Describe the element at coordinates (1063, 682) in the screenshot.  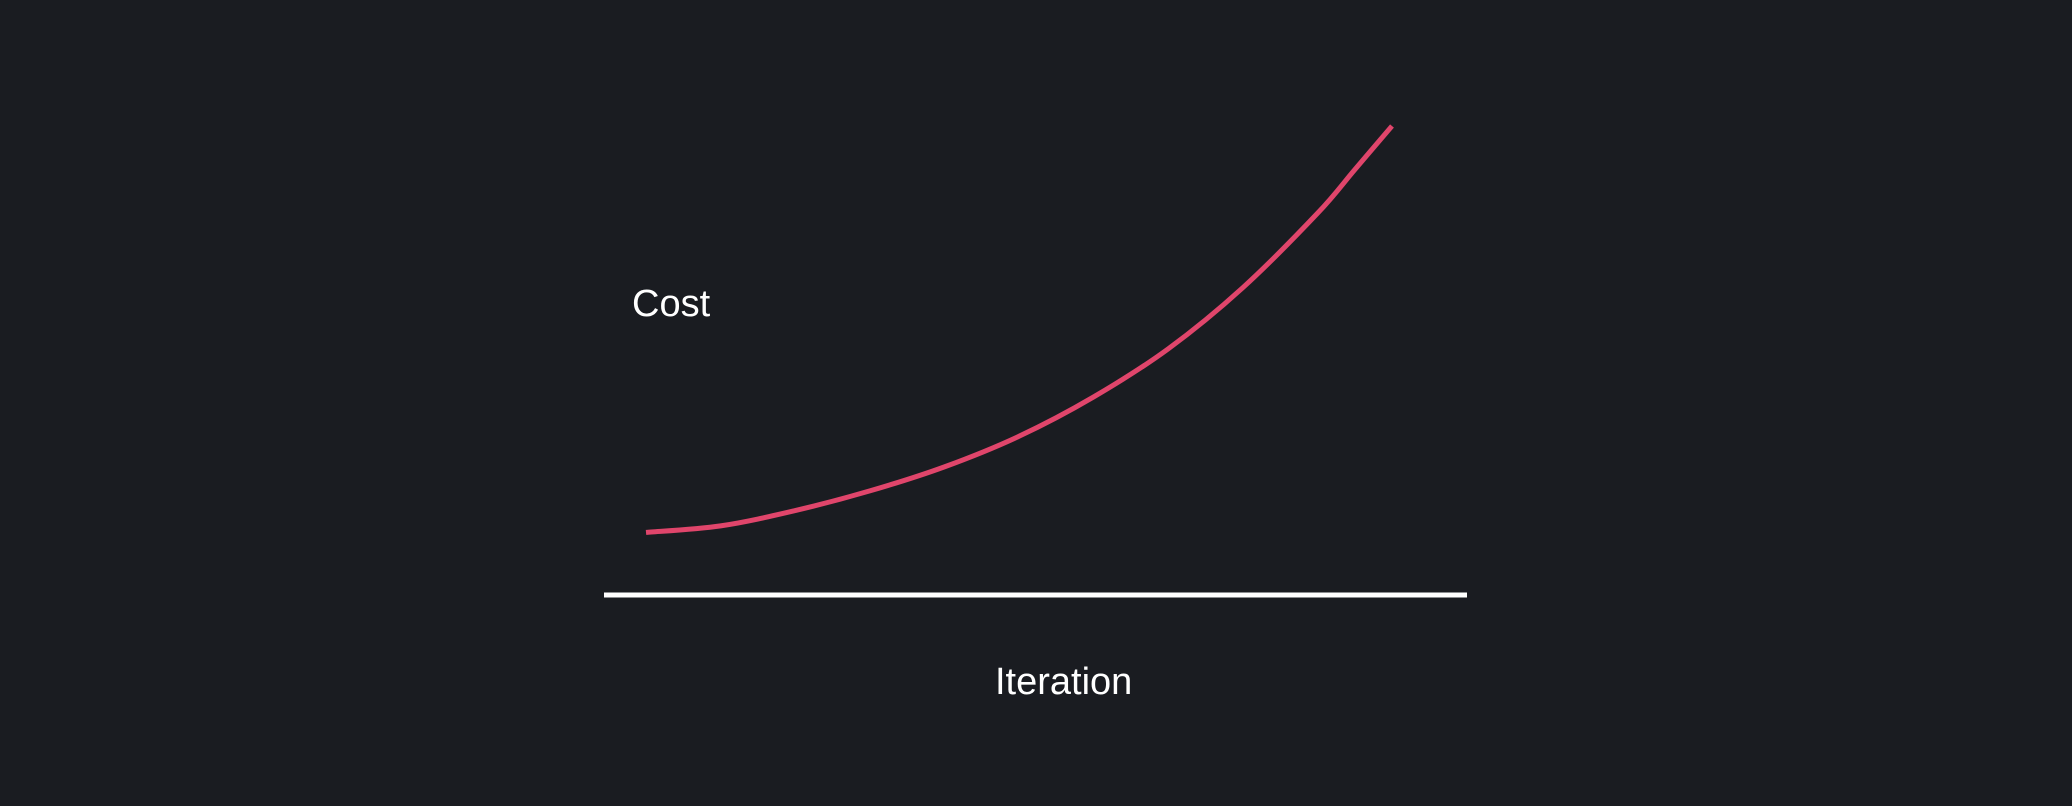
I see `x-axis-label: Iteration` at that location.